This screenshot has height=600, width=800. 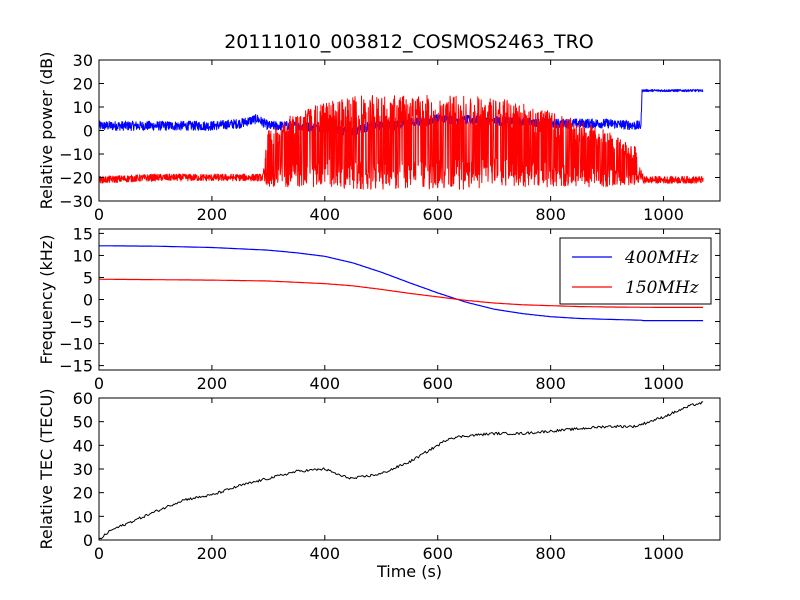 What do you see at coordinates (83, 255) in the screenshot?
I see `y-tick-label-frequency-1: 10` at bounding box center [83, 255].